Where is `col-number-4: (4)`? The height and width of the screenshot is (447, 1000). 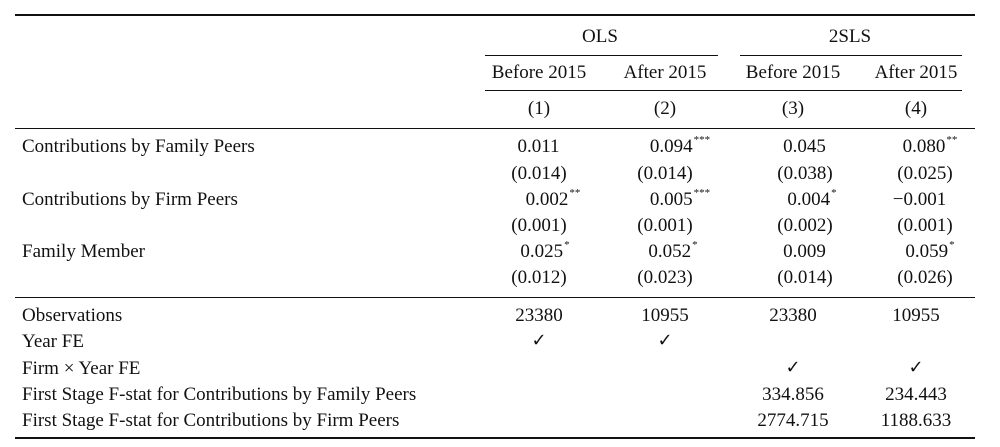
col-number-4: (4) is located at coordinates (916, 108).